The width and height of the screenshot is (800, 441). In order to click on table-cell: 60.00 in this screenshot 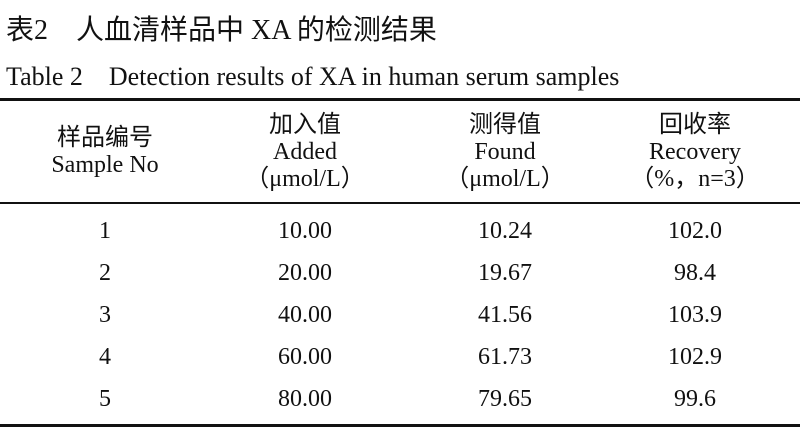, I will do `click(305, 357)`.